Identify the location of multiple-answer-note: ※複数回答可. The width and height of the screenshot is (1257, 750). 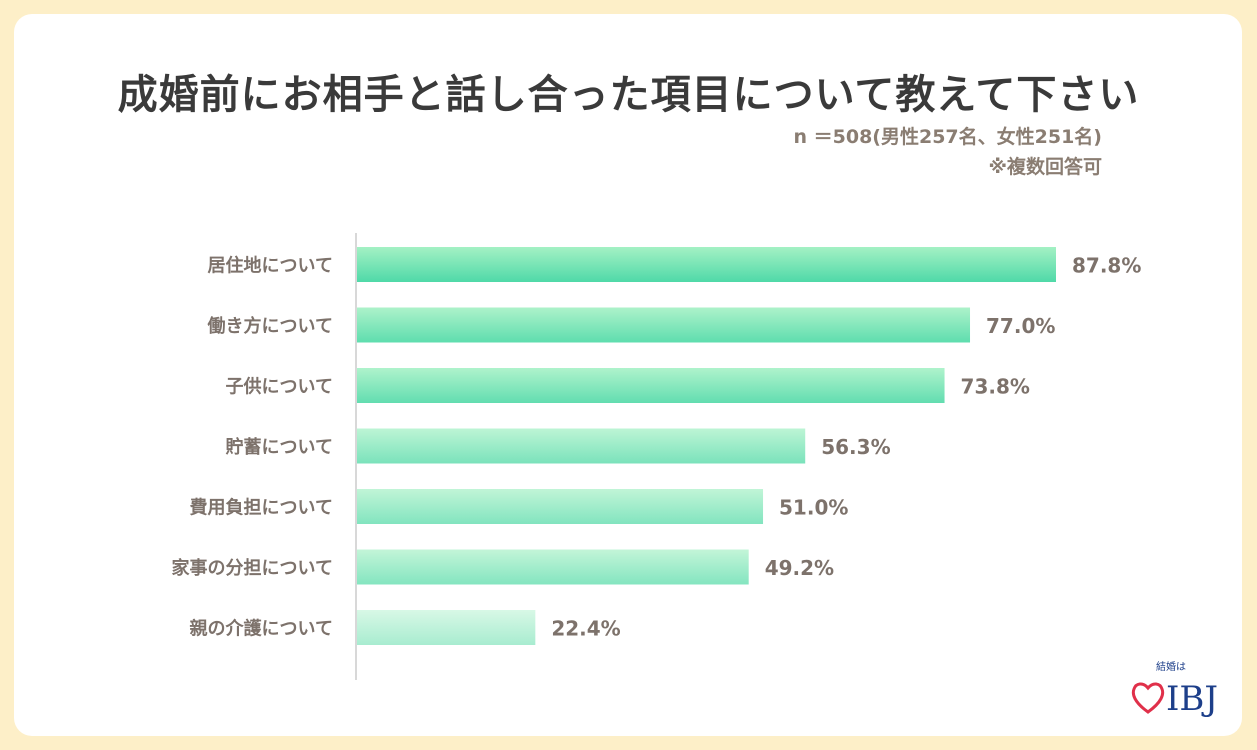
(1045, 167).